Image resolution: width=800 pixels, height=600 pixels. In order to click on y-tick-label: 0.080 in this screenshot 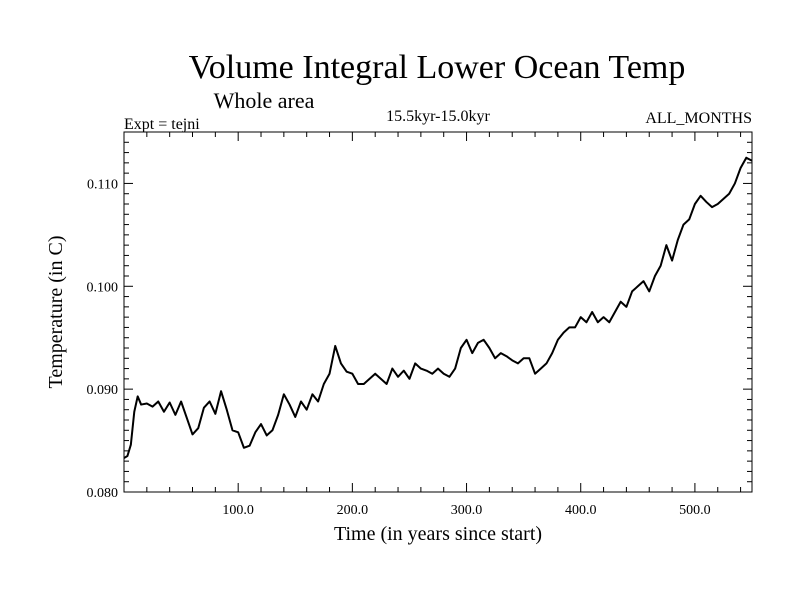, I will do `click(103, 493)`.